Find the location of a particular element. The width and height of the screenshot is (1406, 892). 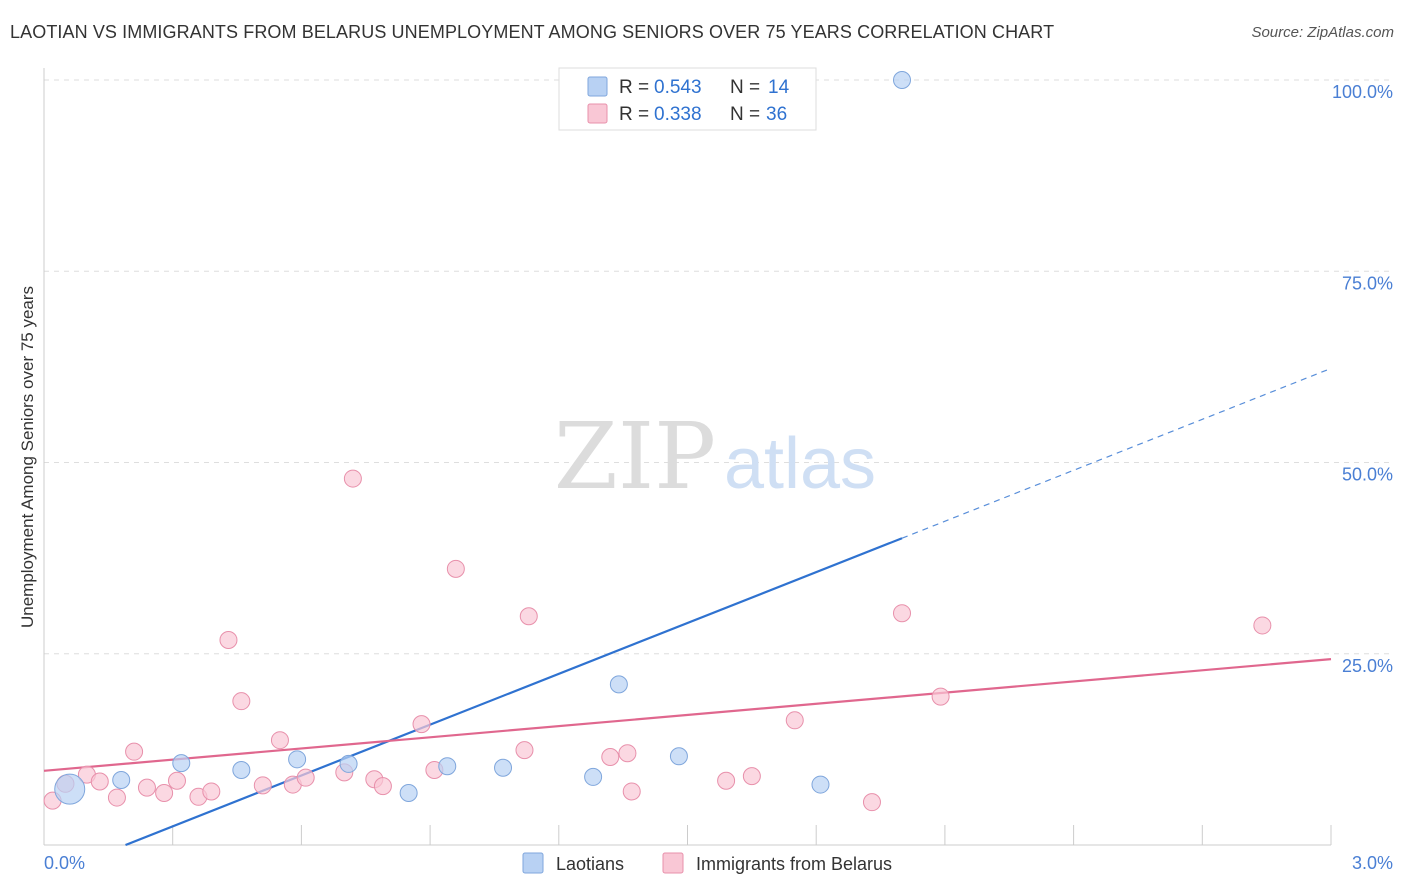

legend-top-r-value: 0.543 is located at coordinates (678, 87).